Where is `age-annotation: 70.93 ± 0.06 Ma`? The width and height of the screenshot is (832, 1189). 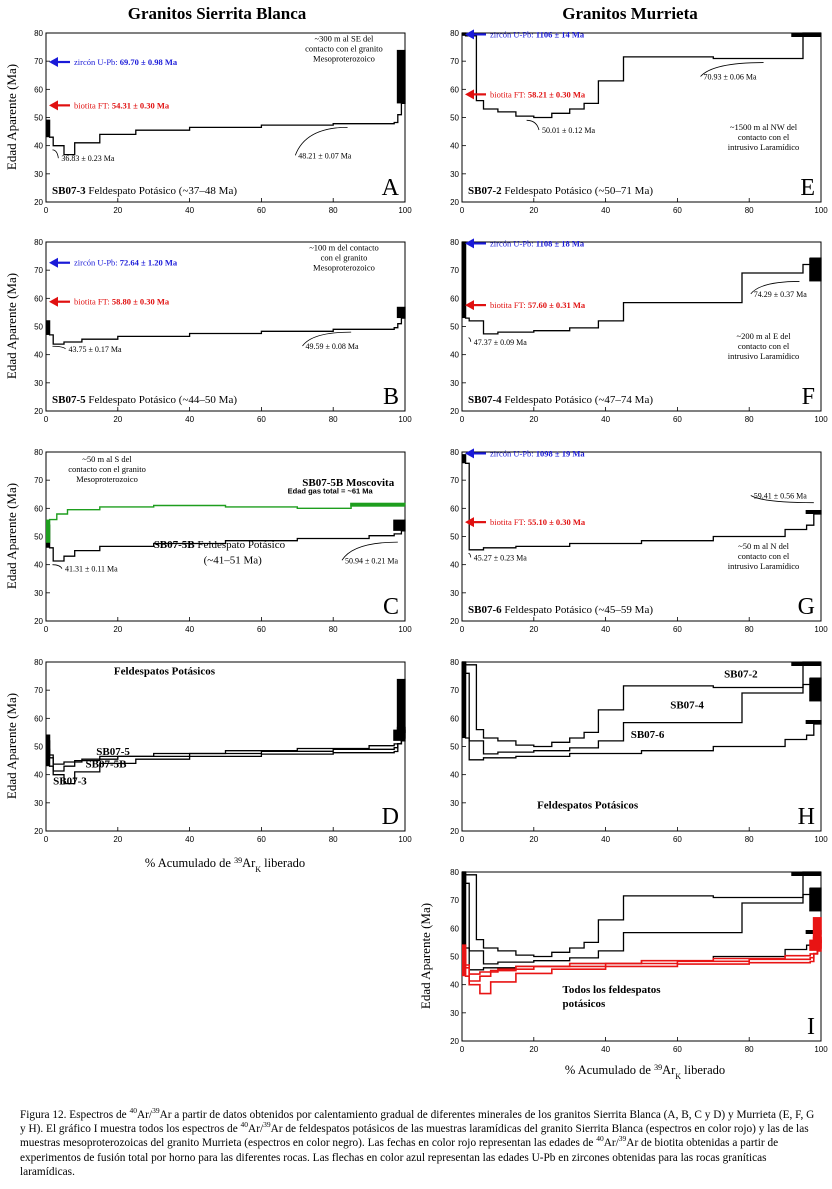 age-annotation: 70.93 ± 0.06 Ma is located at coordinates (731, 76).